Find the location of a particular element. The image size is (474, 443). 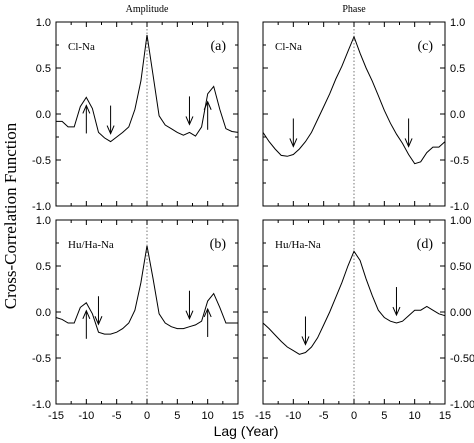

y-tick-label: -1.00 is located at coordinates (462, 405).